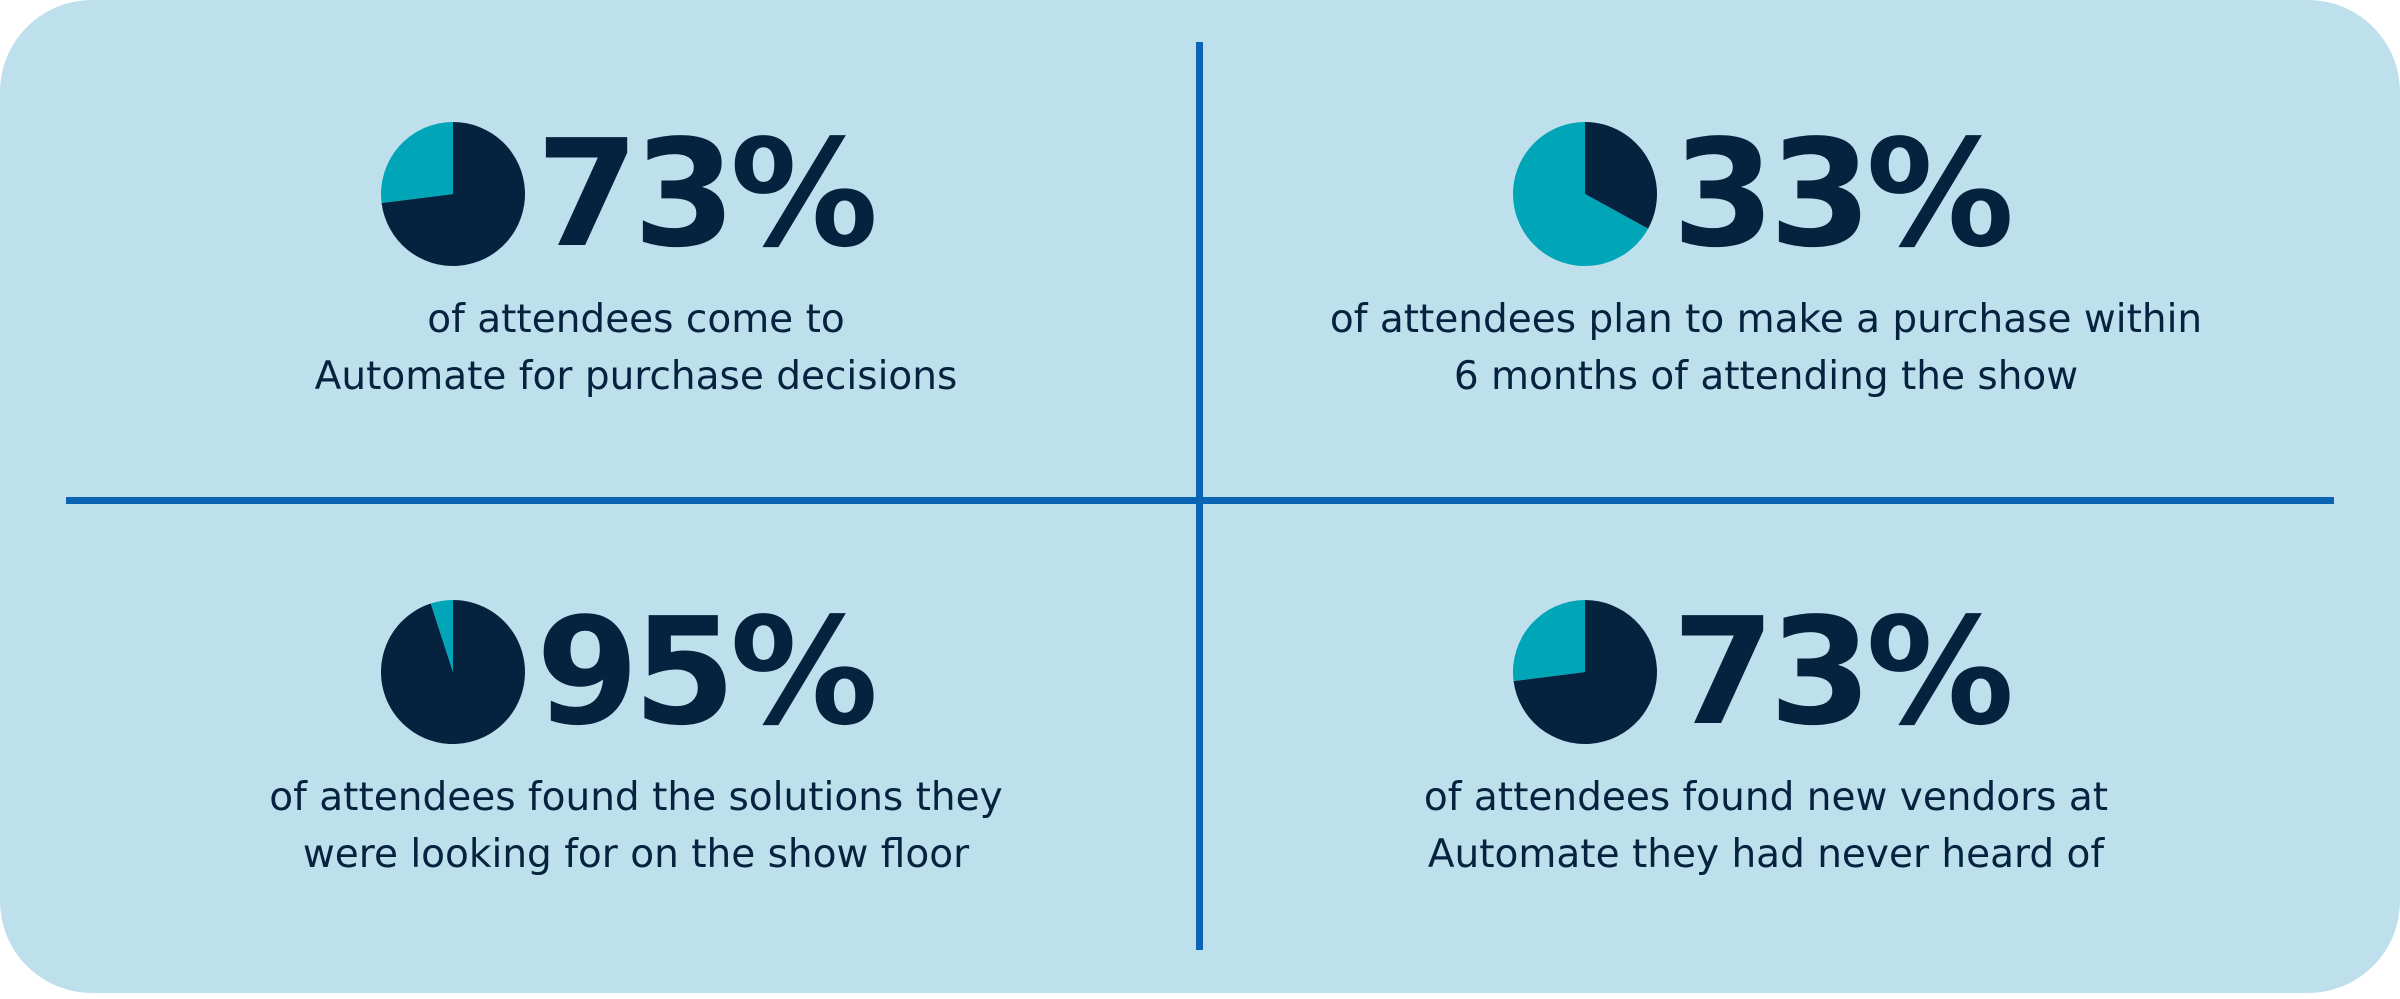 This screenshot has width=2400, height=999. I want to click on caption-line: of attendees found new vendors at, so click(1766, 797).